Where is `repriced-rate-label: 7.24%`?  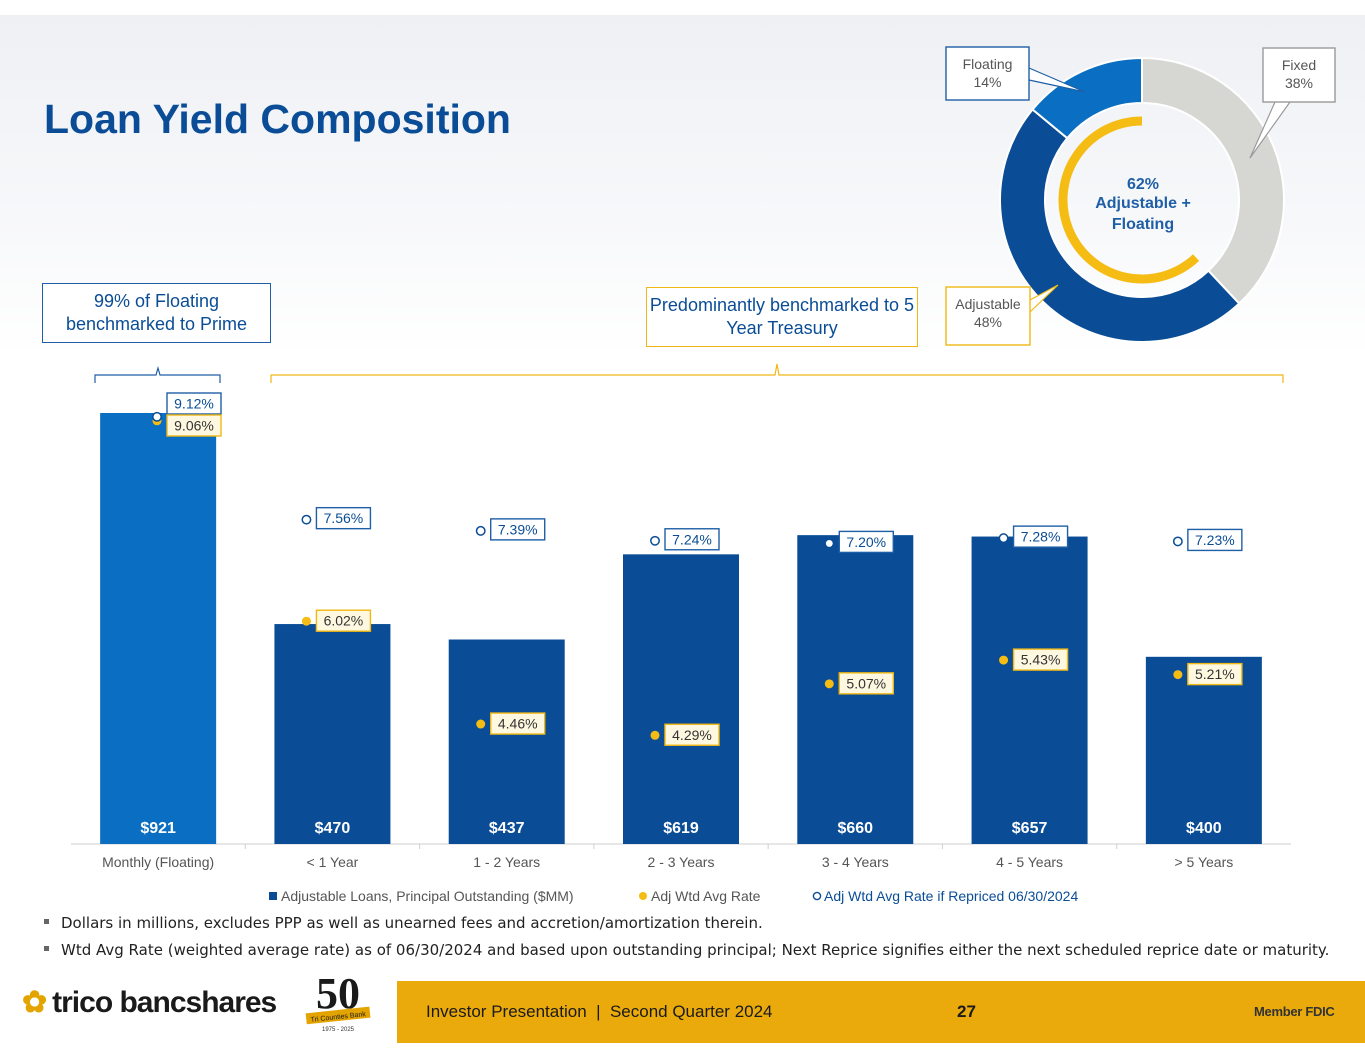 repriced-rate-label: 7.24% is located at coordinates (692, 539).